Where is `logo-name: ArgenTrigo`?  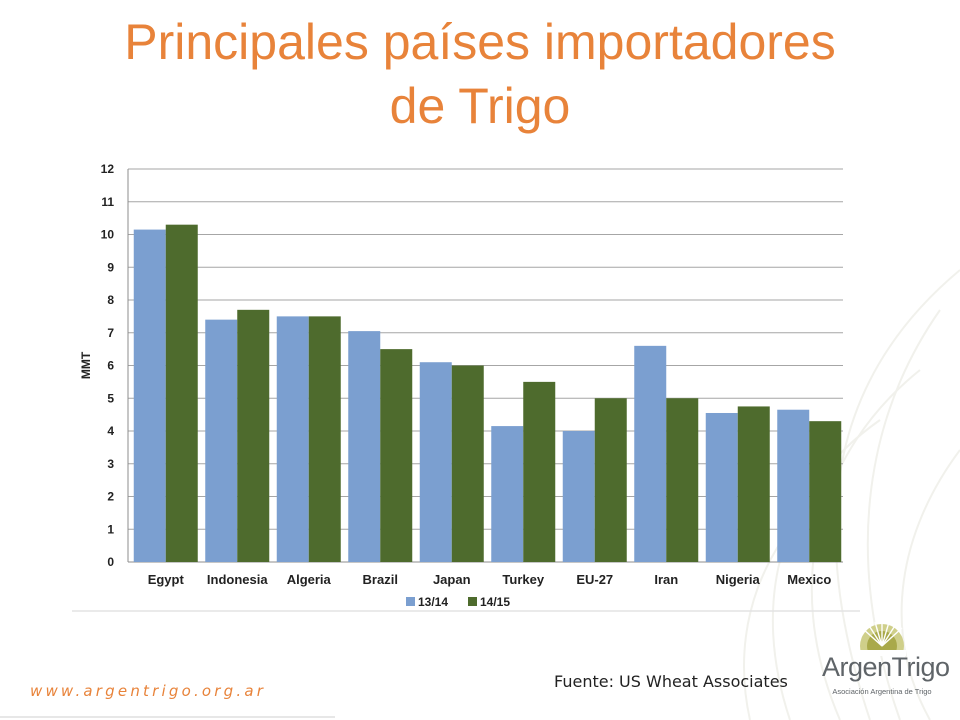 logo-name: ArgenTrigo is located at coordinates (886, 667).